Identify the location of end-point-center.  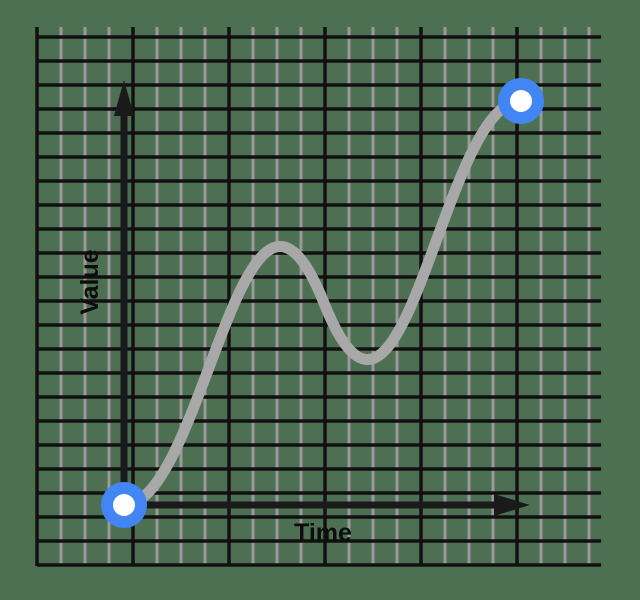
(521, 101).